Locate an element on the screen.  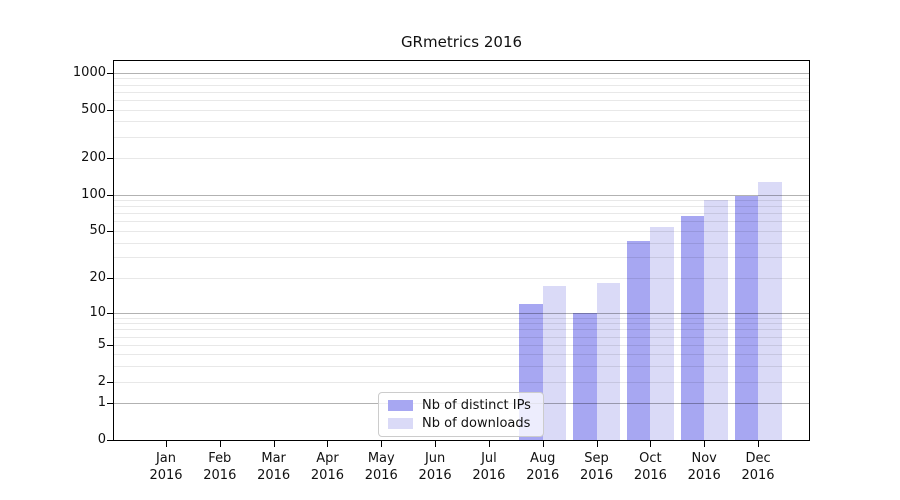
x-tick-label-may: May 2016 is located at coordinates (381, 467).